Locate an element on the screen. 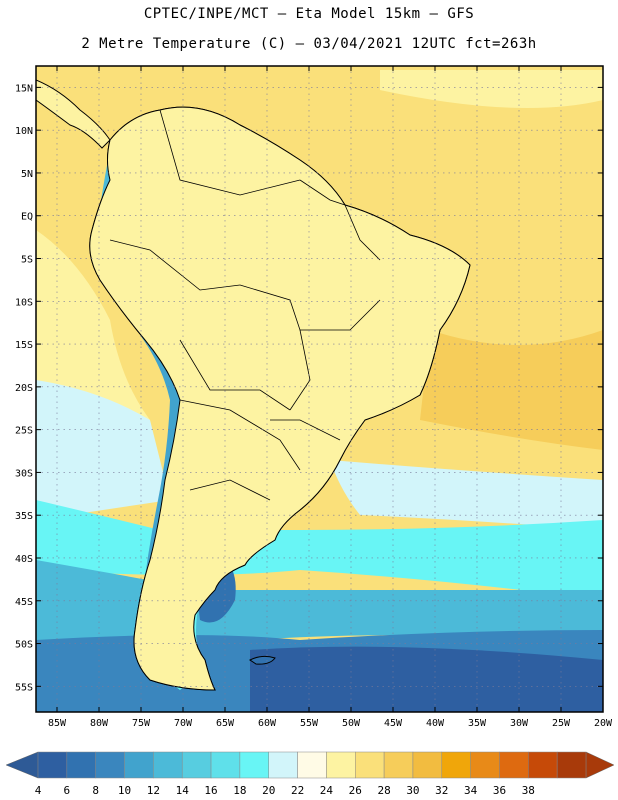 The height and width of the screenshot is (800, 618). lat-label: 30S is located at coordinates (24, 473).